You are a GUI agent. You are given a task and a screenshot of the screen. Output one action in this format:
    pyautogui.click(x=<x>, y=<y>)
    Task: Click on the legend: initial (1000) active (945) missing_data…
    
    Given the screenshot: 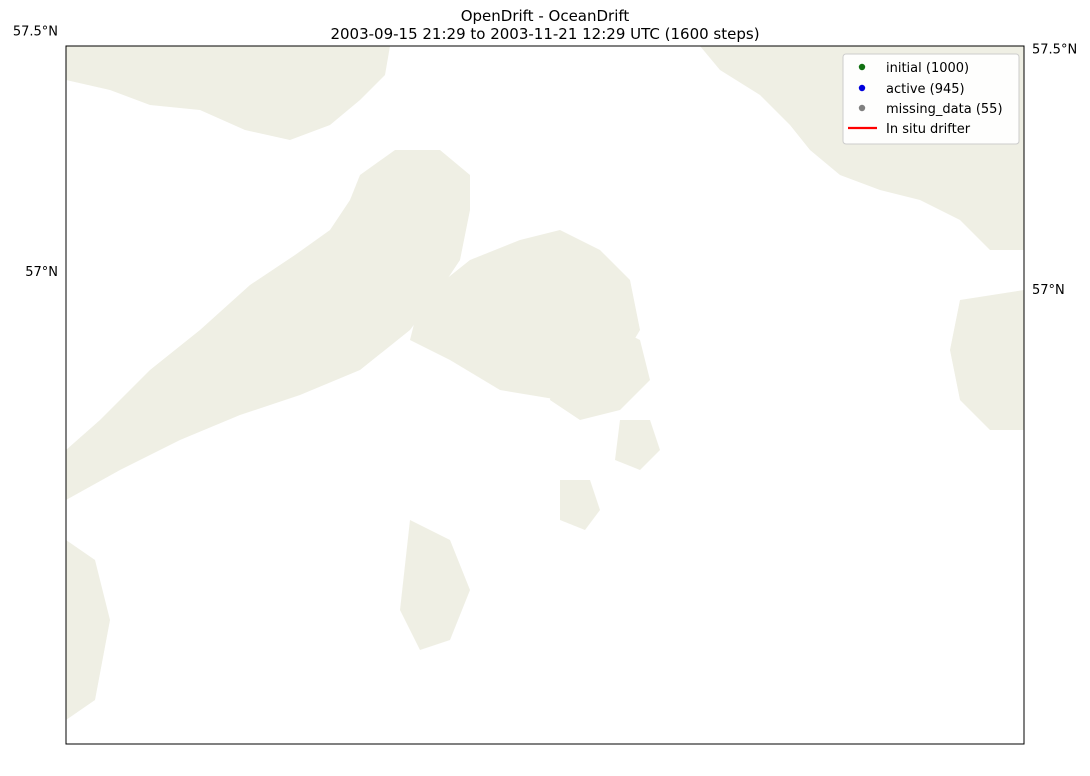 What is the action you would take?
    pyautogui.click(x=931, y=99)
    